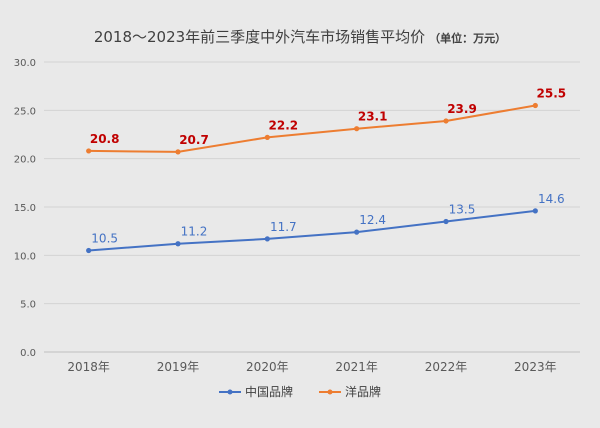 The width and height of the screenshot is (600, 428). Describe the element at coordinates (356, 367) in the screenshot. I see `x-tick-label: 2021年` at that location.